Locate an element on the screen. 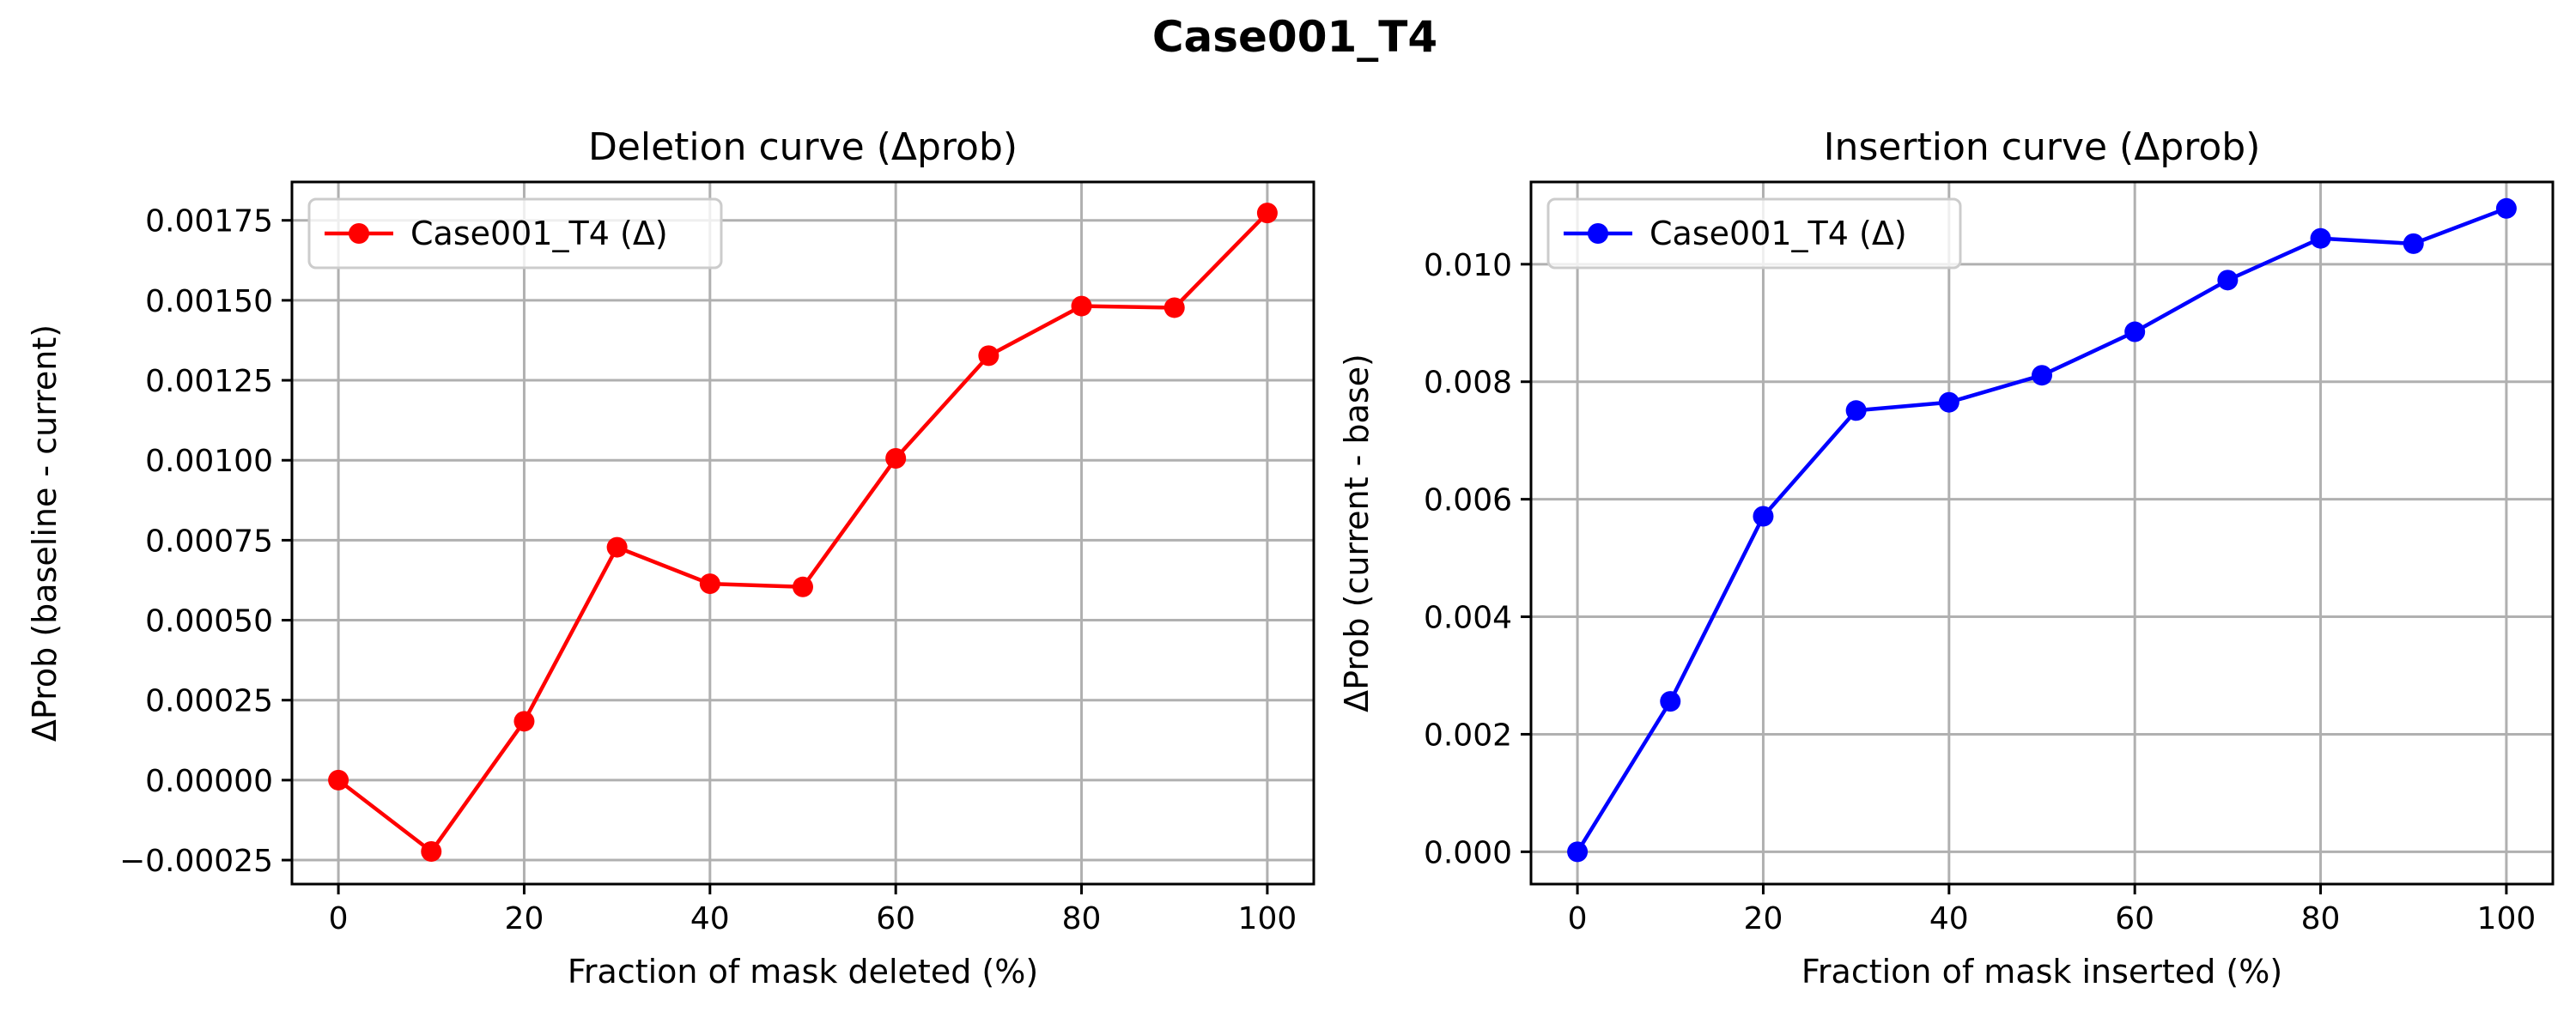 This screenshot has height=1030, width=2576. deletion-xtick-label: 60 is located at coordinates (896, 918).